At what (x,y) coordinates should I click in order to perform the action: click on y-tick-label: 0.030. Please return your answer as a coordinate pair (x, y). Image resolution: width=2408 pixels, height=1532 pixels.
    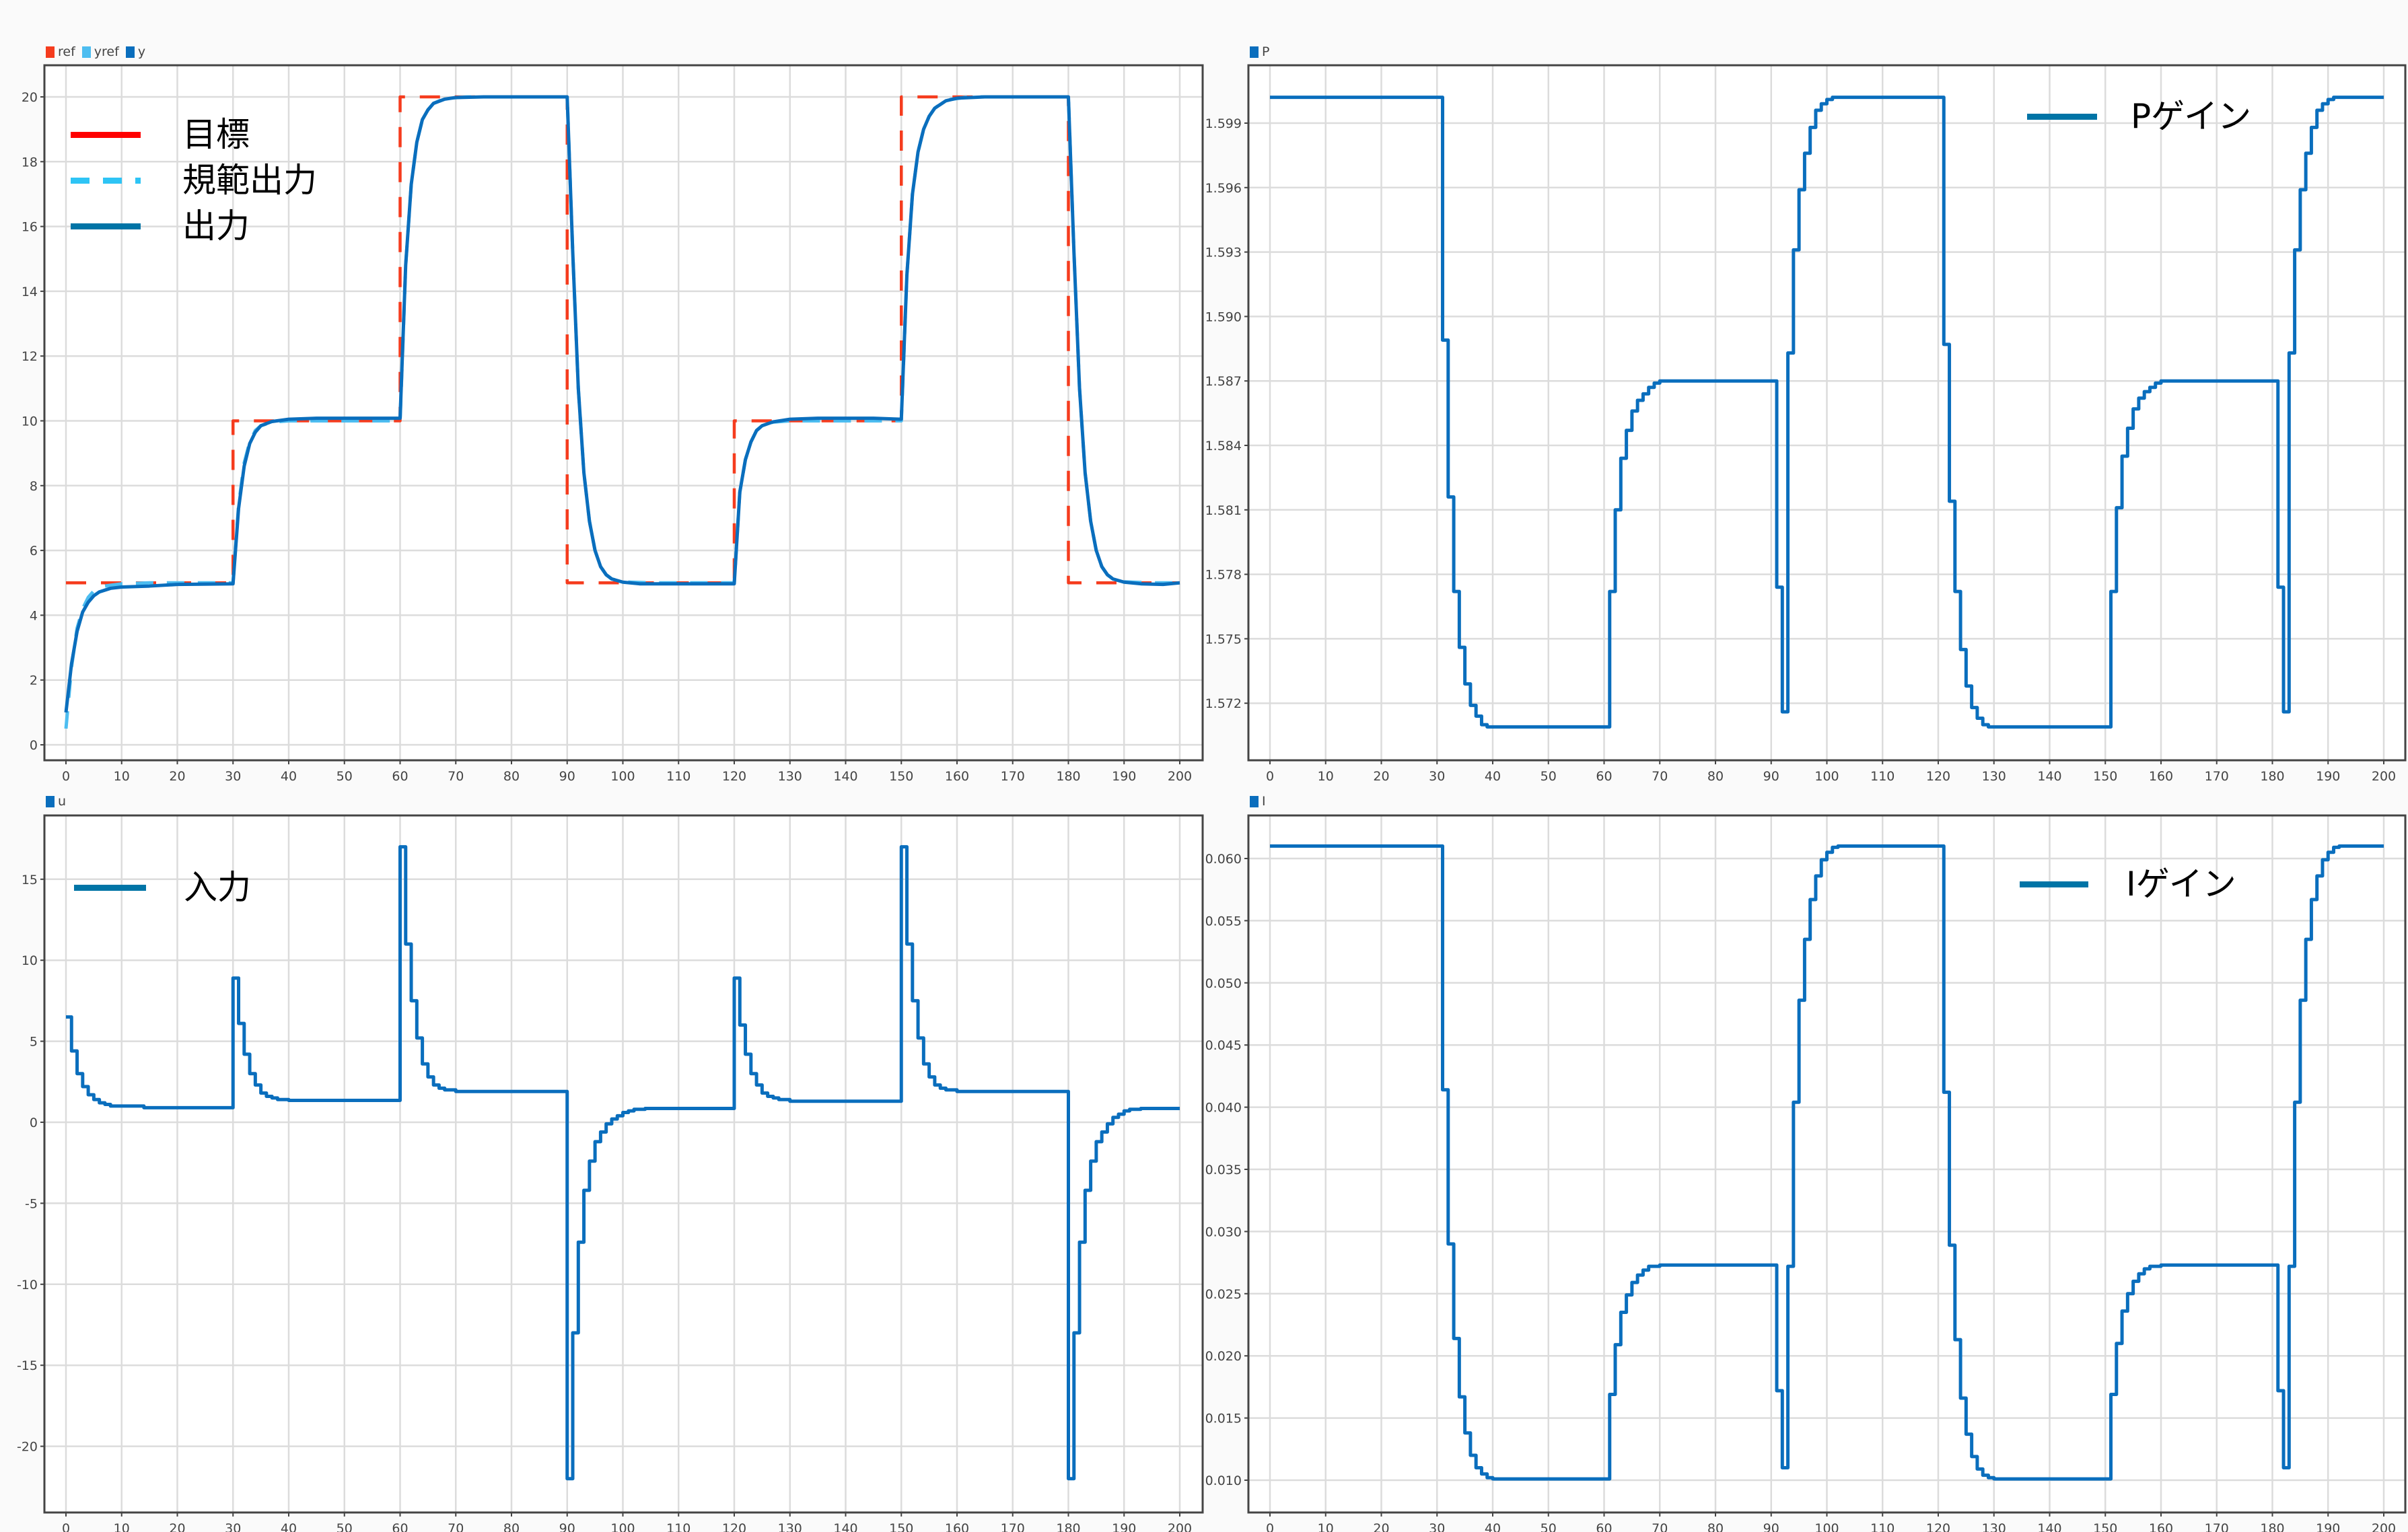
    Looking at the image, I should click on (1223, 1232).